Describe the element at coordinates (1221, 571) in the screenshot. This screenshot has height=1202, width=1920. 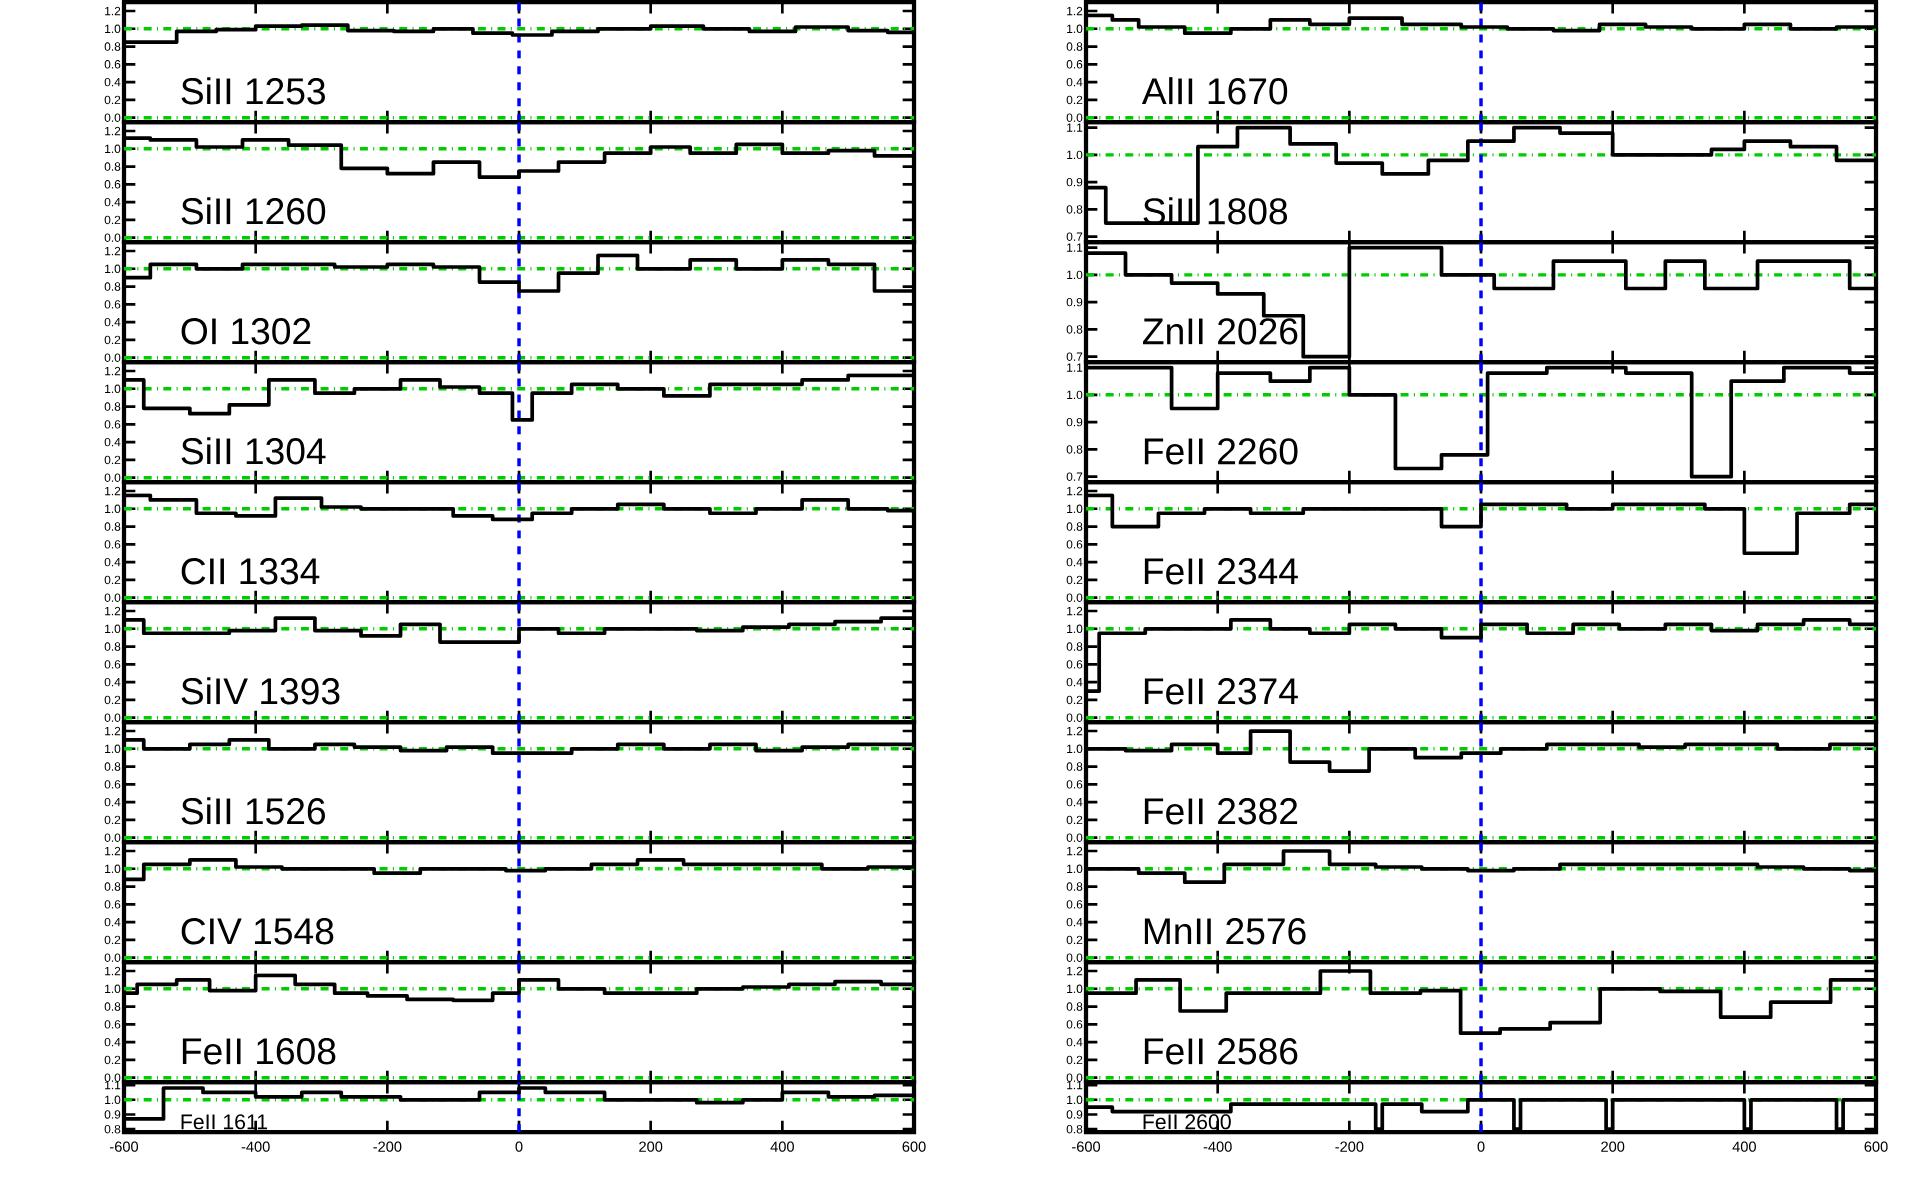
I see `text: FeII 2344` at that location.